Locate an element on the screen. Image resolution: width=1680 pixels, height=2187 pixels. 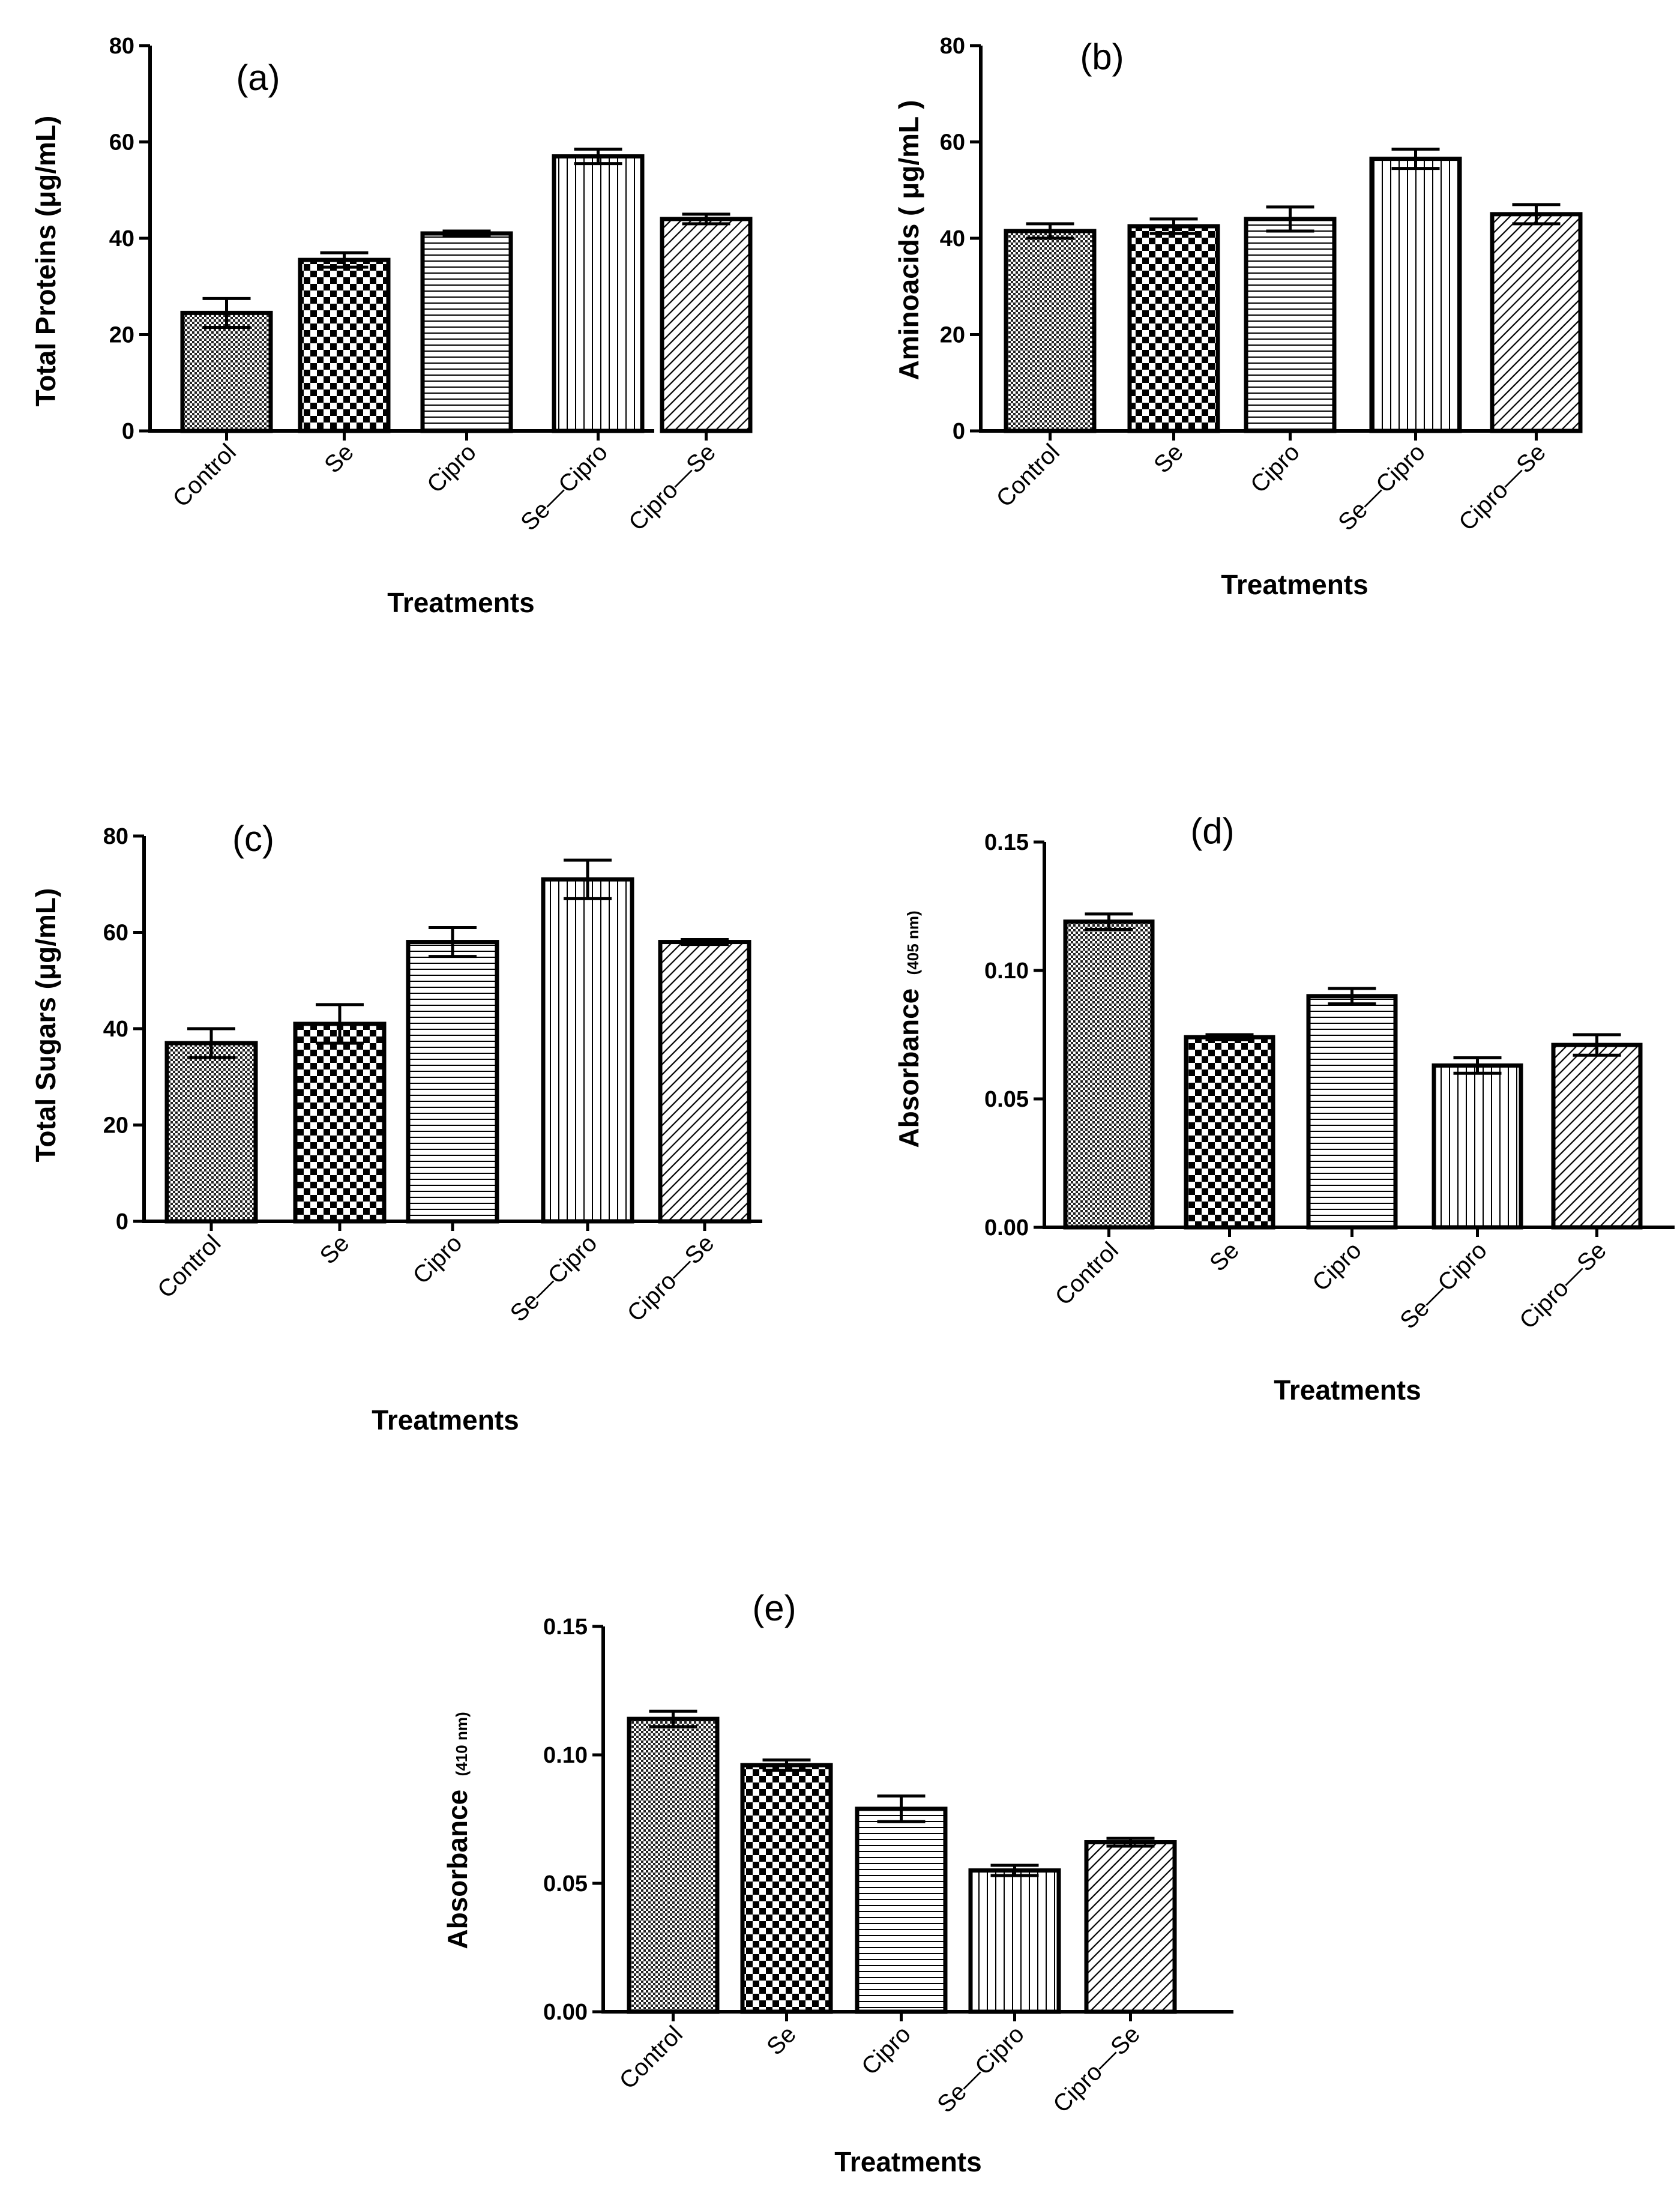
chart-b: 0 20 40 60 80 Control Se Cipro Se—Cipro Cipro—Se is located at coordinates (1261, 285).